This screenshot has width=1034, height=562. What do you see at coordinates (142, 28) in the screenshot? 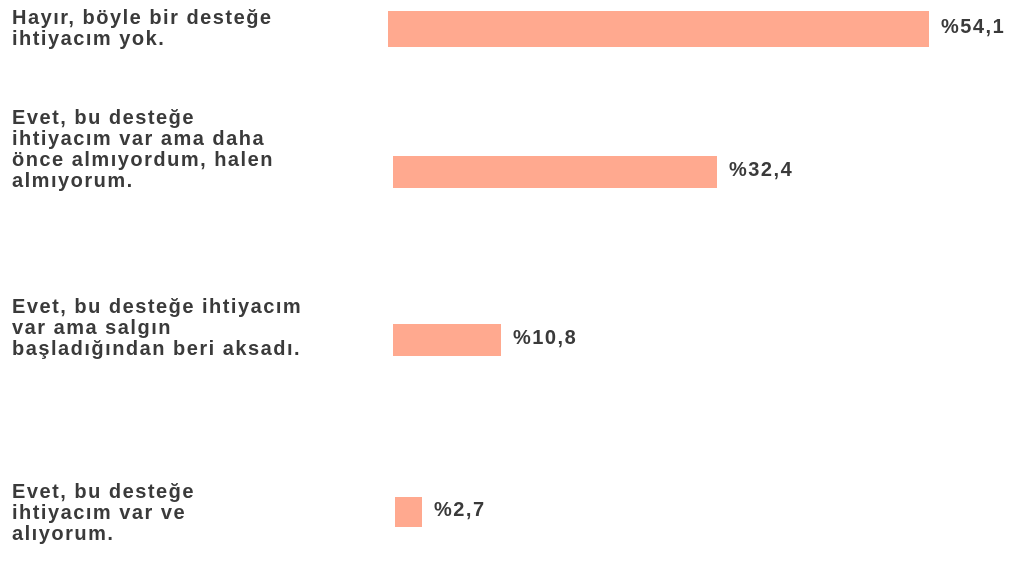
I see `category-label: Hayır, böyle bir desteğe ihtiyacım yok.` at bounding box center [142, 28].